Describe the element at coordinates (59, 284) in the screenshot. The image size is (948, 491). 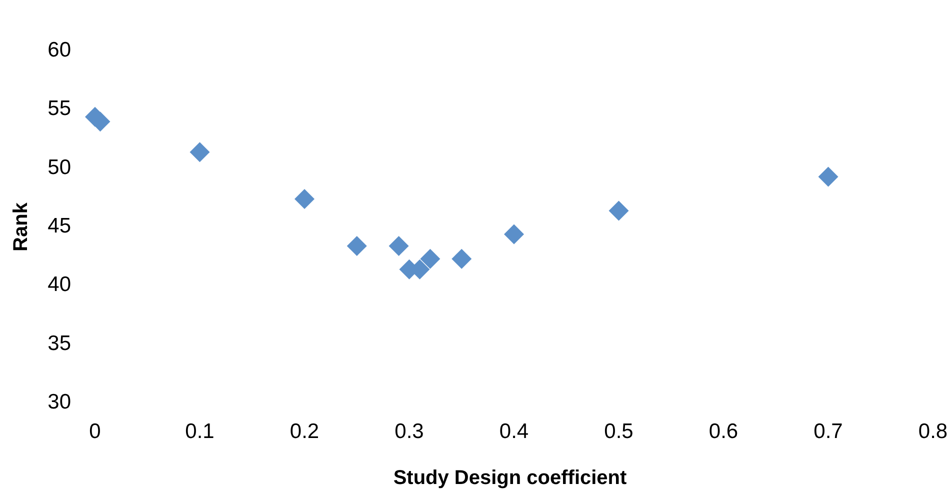
I see `y-tick-label: 40` at that location.